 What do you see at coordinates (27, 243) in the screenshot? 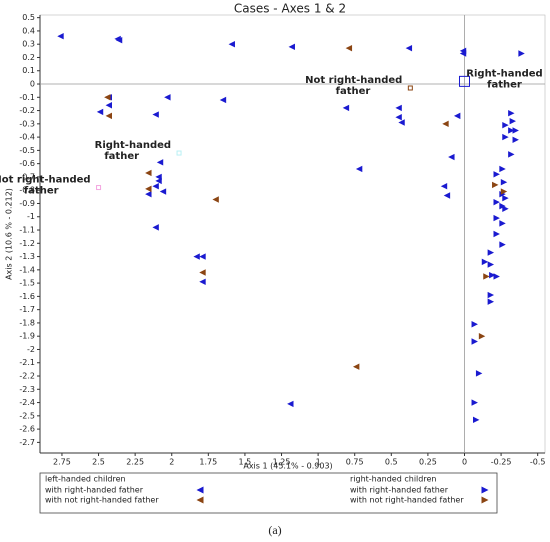
I see `y-tick-label: -1.2` at bounding box center [27, 243].